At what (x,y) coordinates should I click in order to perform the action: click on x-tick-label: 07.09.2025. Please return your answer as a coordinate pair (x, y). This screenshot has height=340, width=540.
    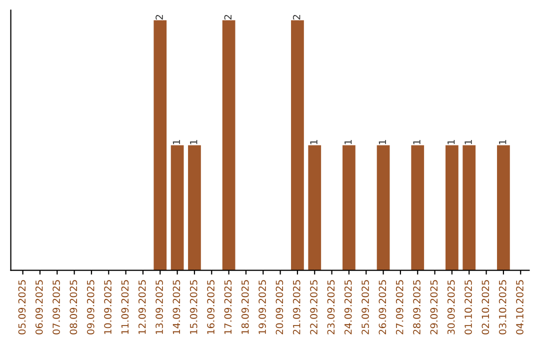
    Looking at the image, I should click on (56, 307).